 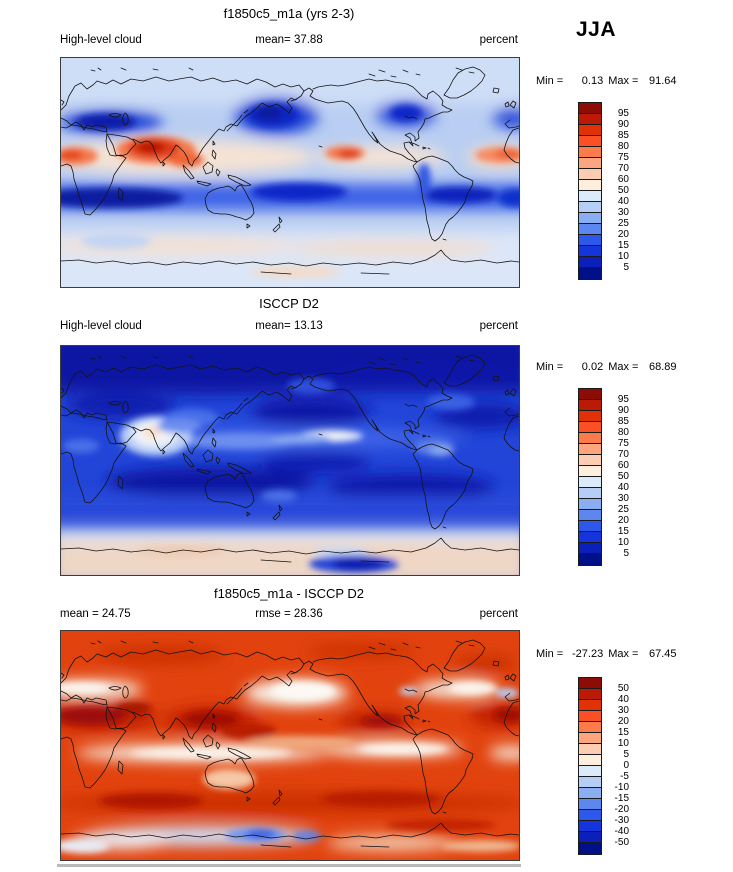 I want to click on panel2-minmax: Min = 0.02 Max = 68.89, so click(x=631, y=367).